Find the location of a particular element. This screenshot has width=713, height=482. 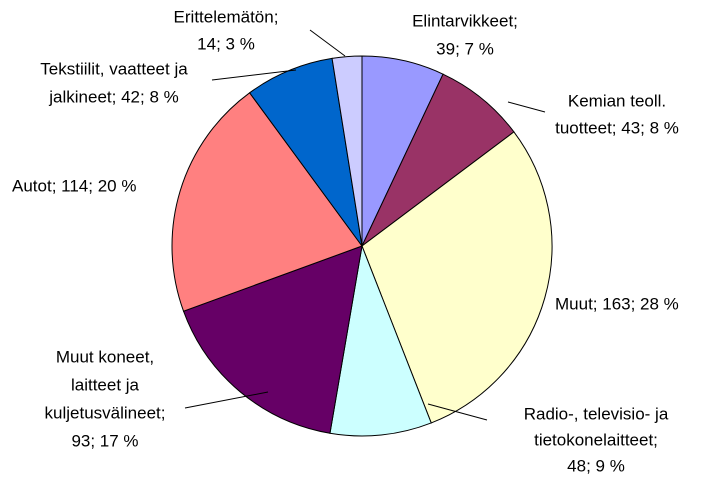

slice-label: tuotteet; 43; 8 % is located at coordinates (617, 127).